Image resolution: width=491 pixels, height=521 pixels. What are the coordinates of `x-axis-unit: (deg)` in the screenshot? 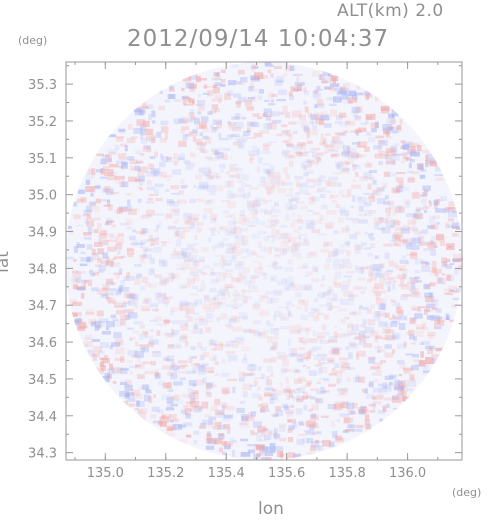 It's located at (467, 492).